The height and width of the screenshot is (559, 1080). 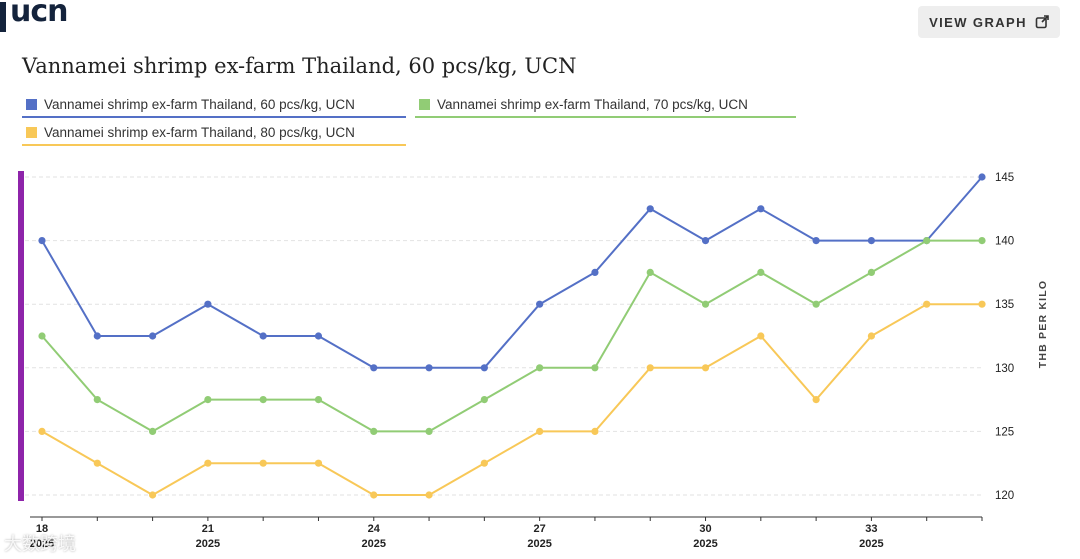 I want to click on watermark: 大数跨境, so click(x=40, y=544).